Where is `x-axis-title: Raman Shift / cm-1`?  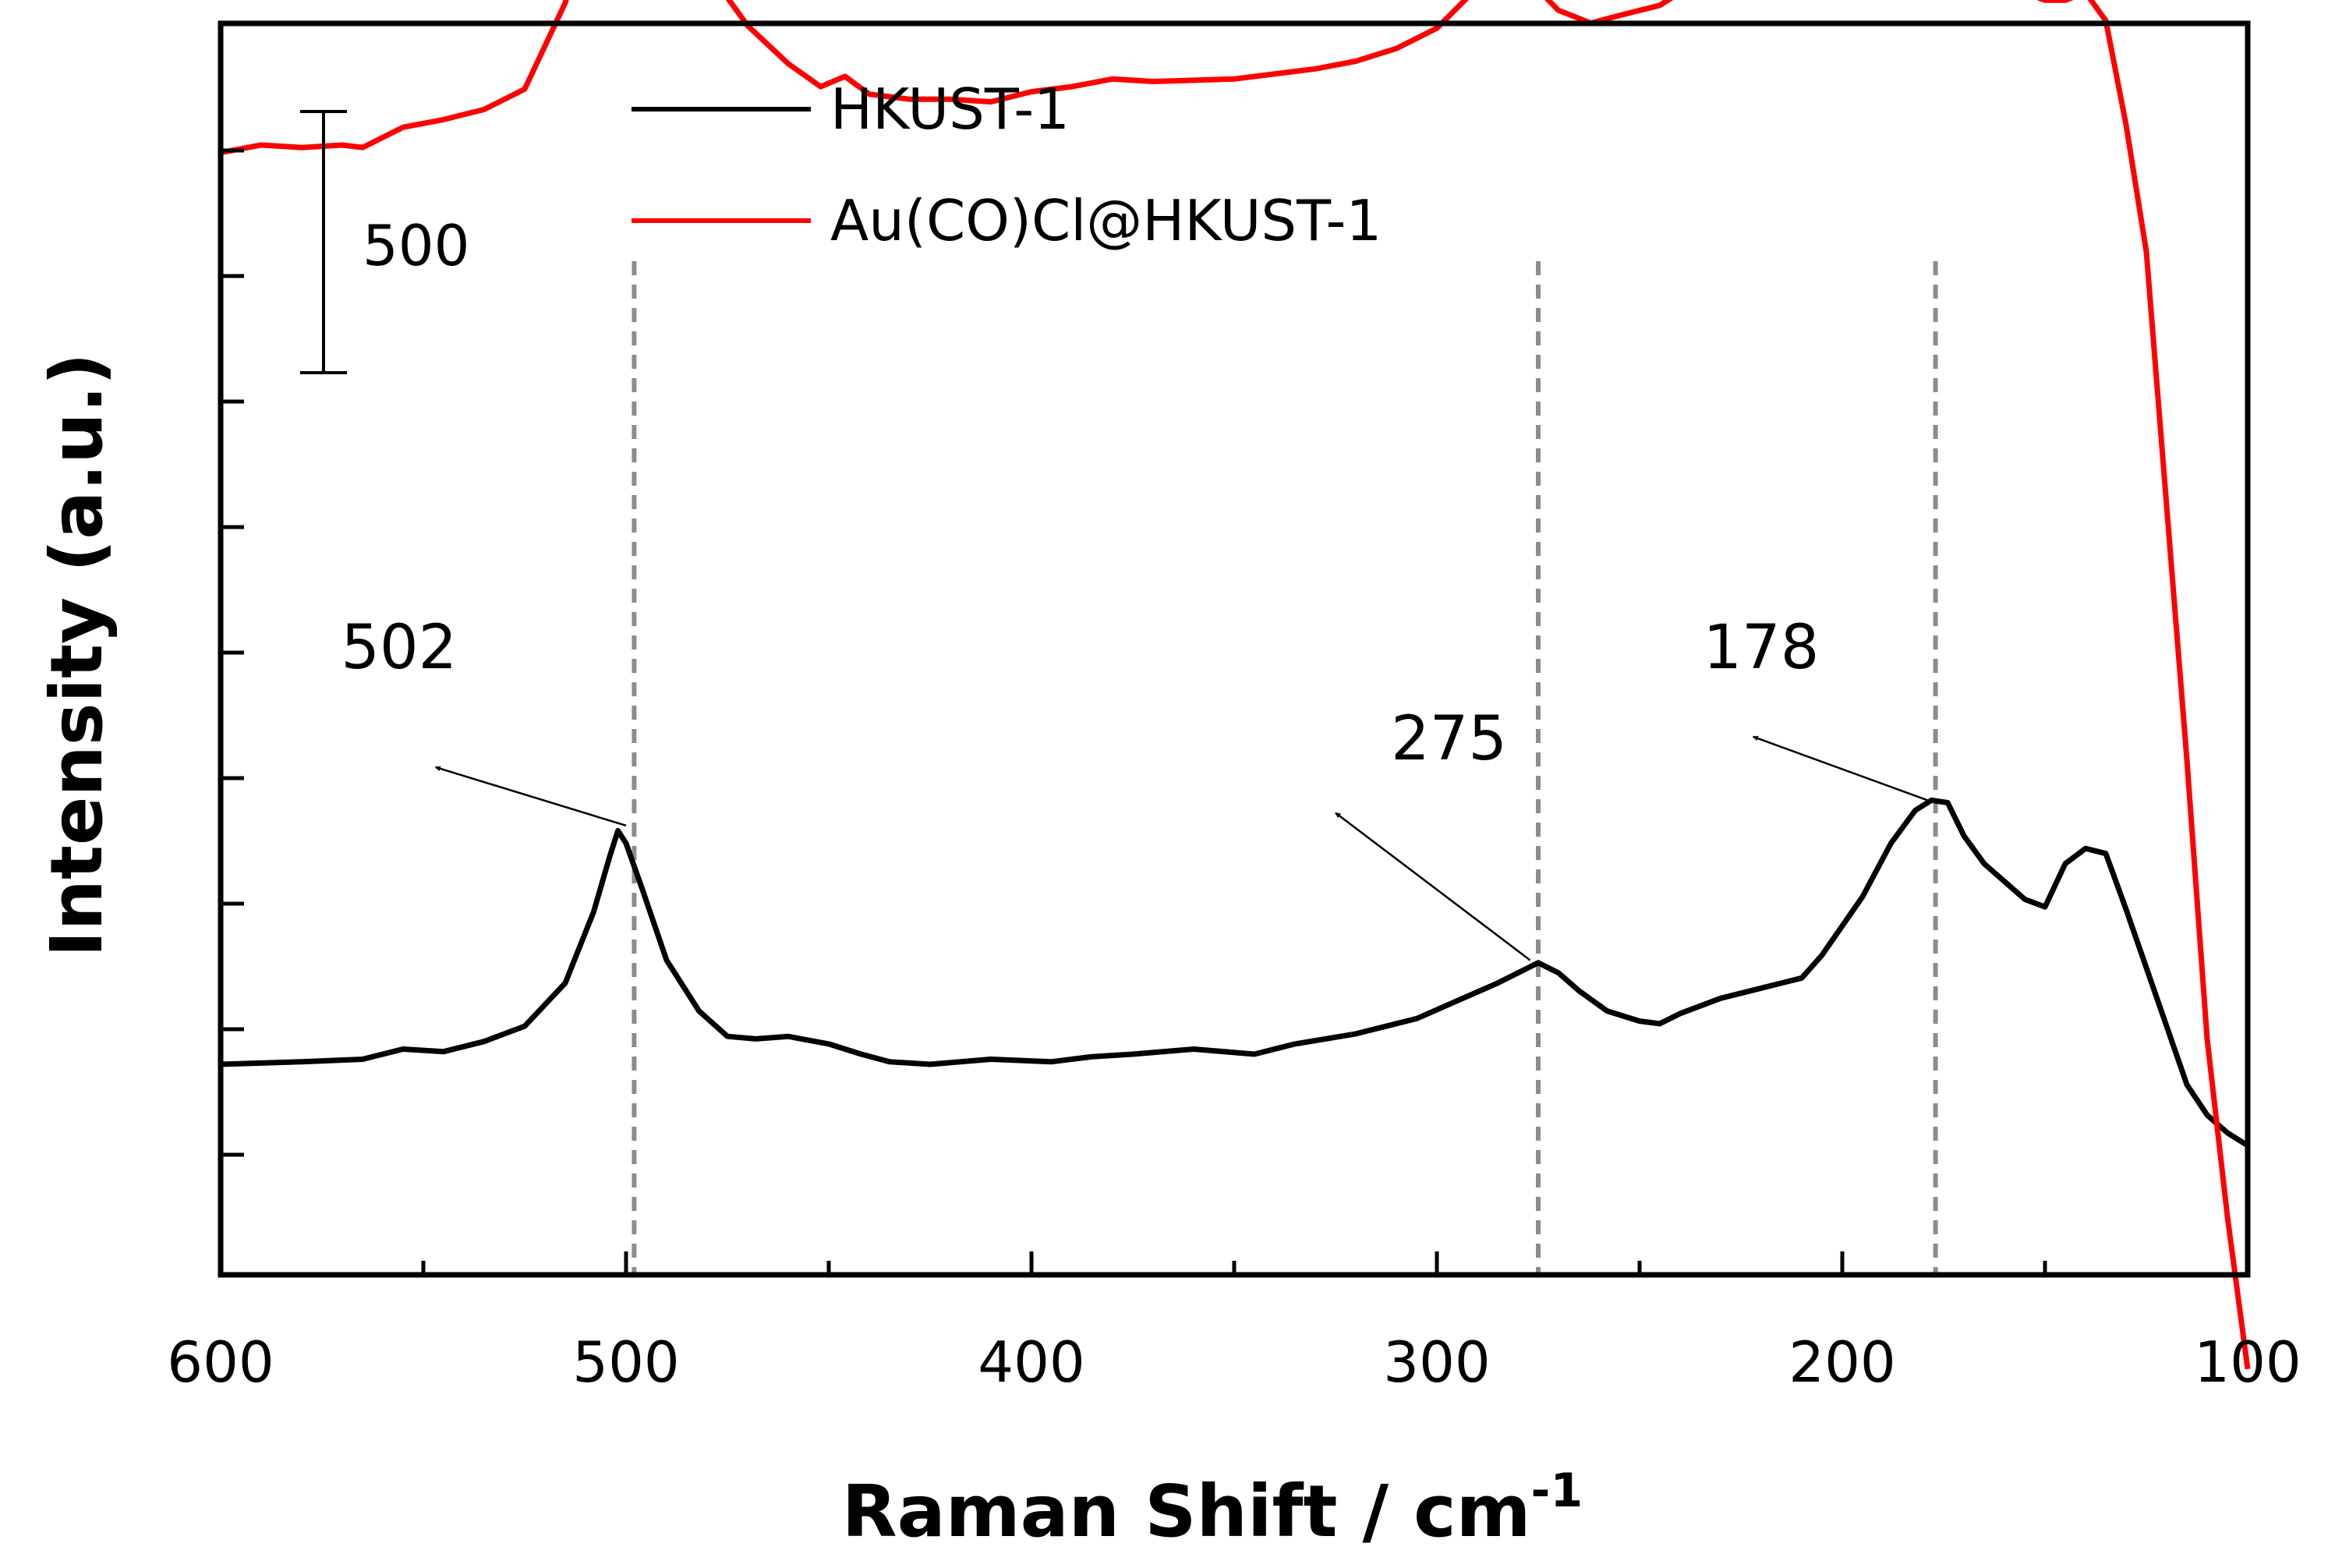
x-axis-title: Raman Shift / cm-1 is located at coordinates (1212, 1508).